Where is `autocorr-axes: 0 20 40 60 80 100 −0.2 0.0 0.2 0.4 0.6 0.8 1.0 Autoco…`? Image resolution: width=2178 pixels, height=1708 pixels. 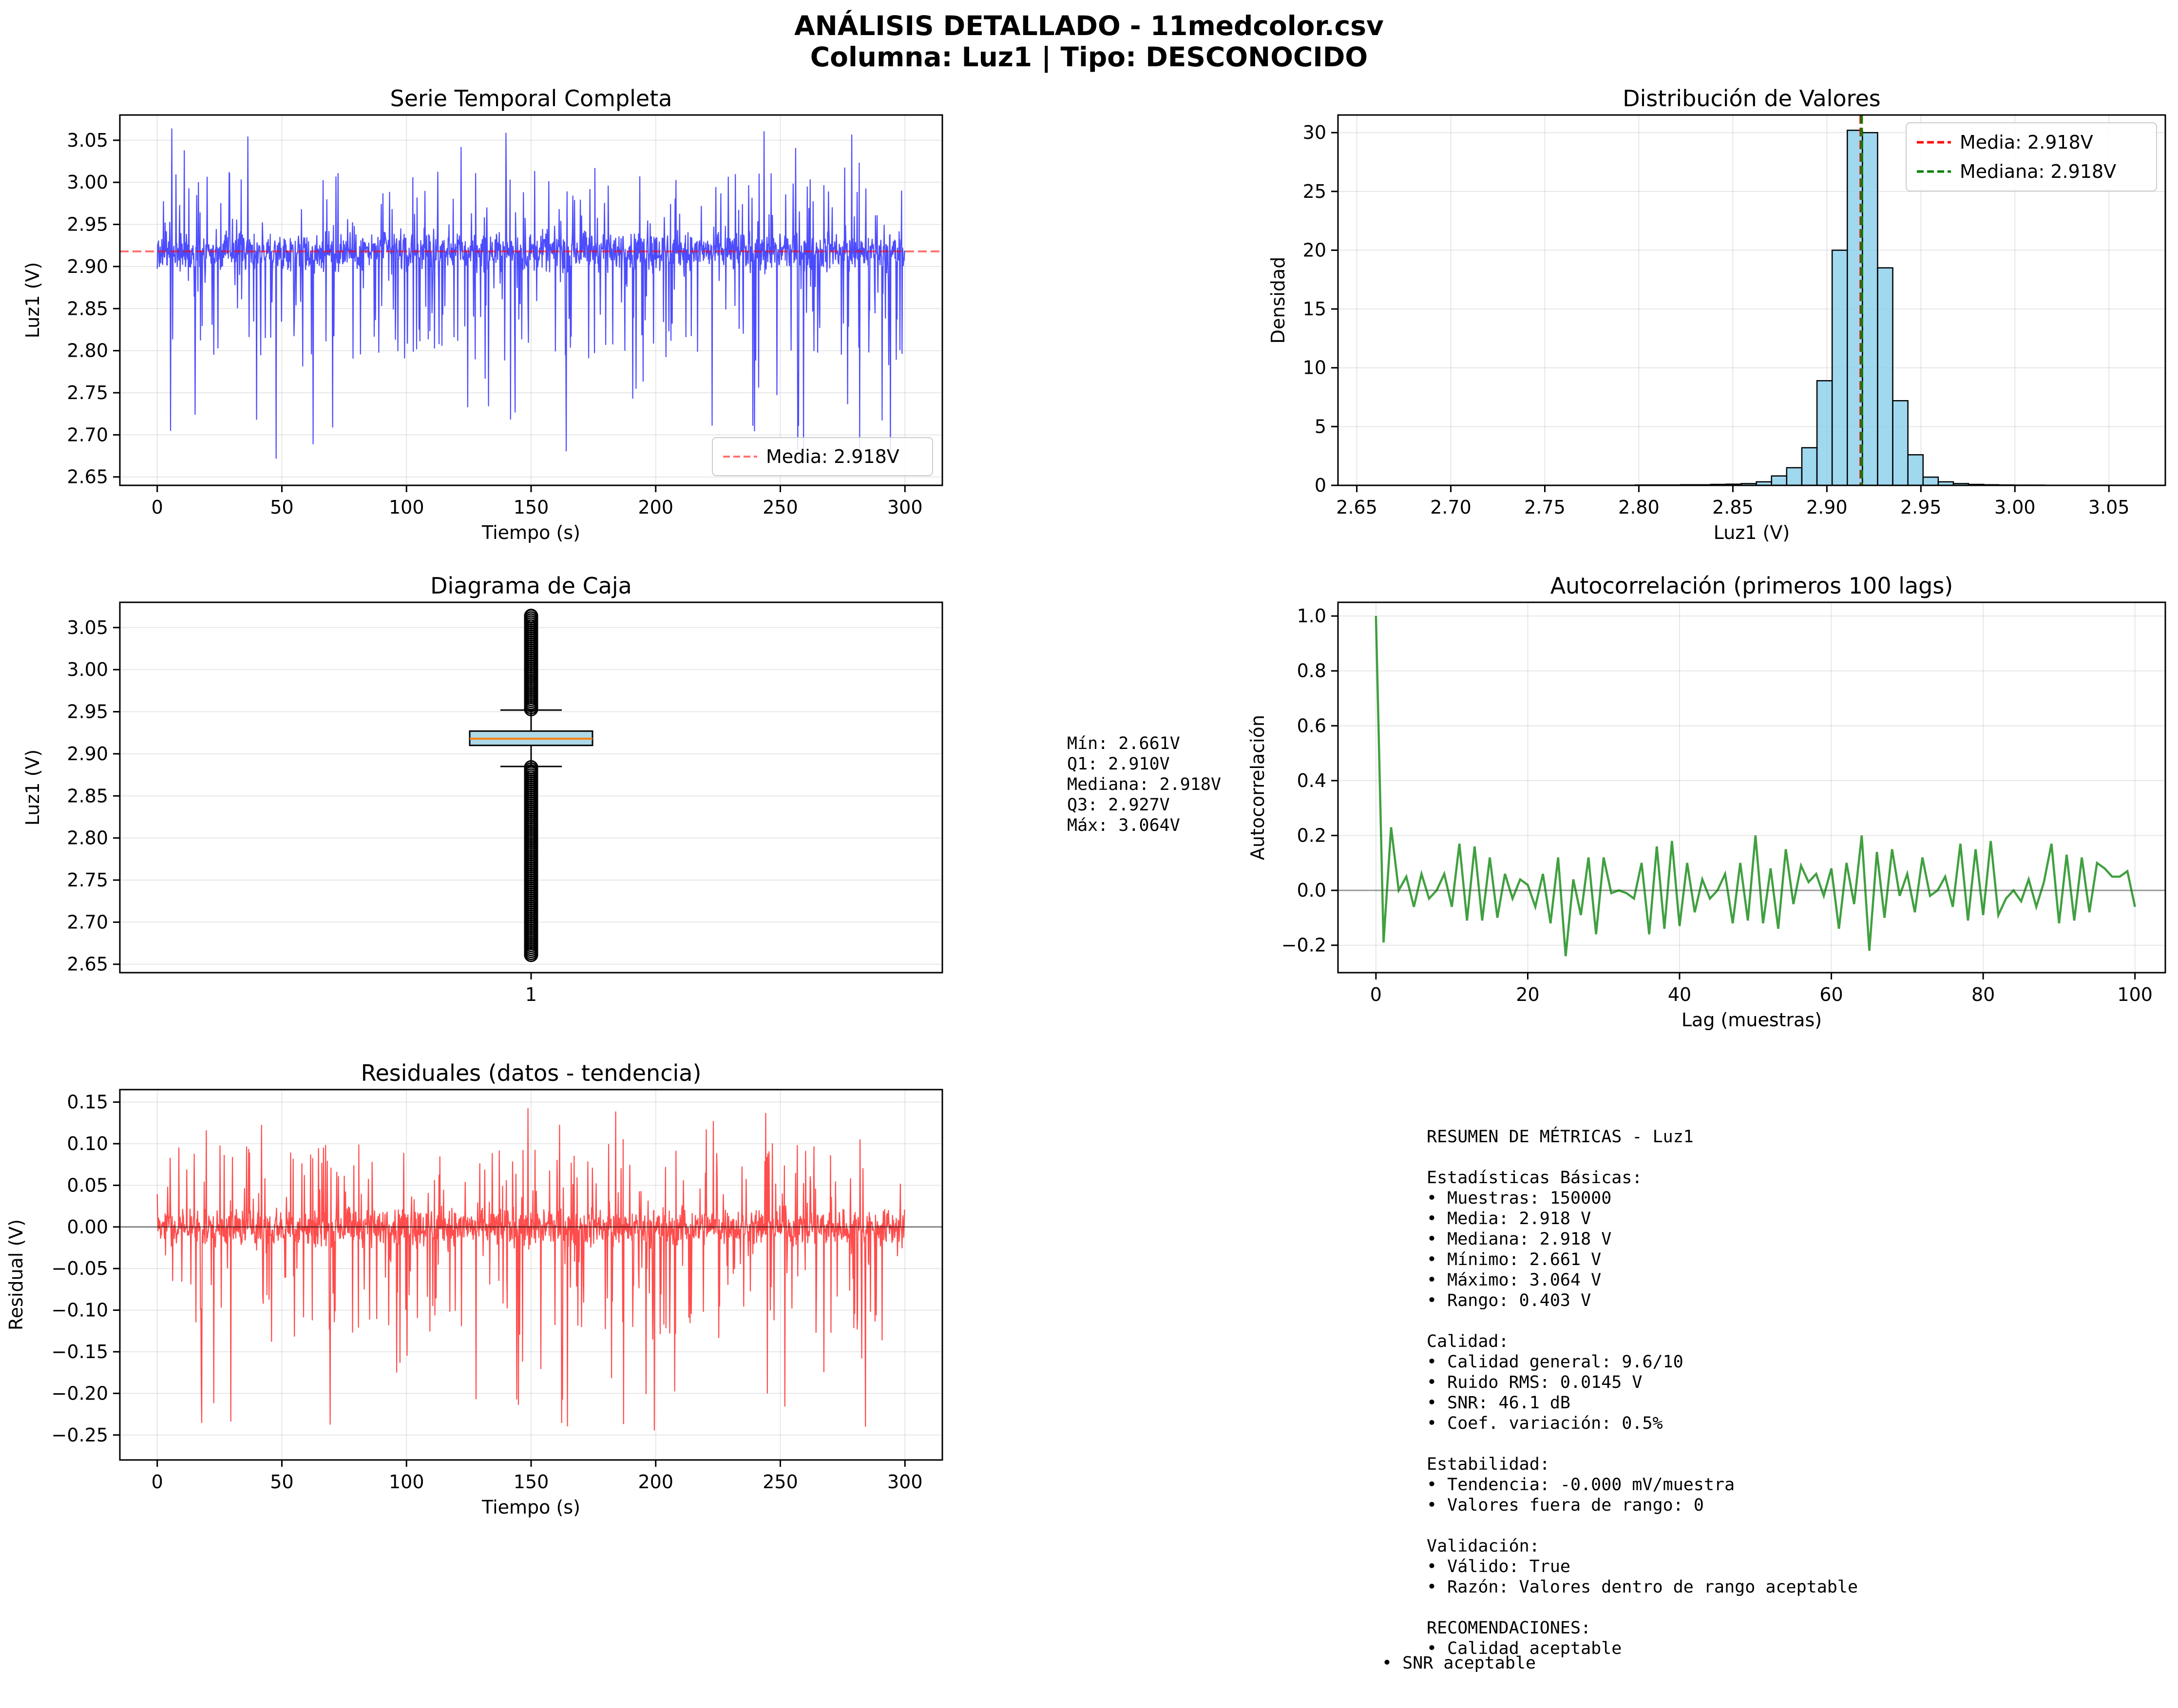
autocorr-axes: 0 20 40 60 80 100 −0.2 0.0 0.2 0.4 0.6 0.8 1.0 Autoco… is located at coordinates (1707, 802).